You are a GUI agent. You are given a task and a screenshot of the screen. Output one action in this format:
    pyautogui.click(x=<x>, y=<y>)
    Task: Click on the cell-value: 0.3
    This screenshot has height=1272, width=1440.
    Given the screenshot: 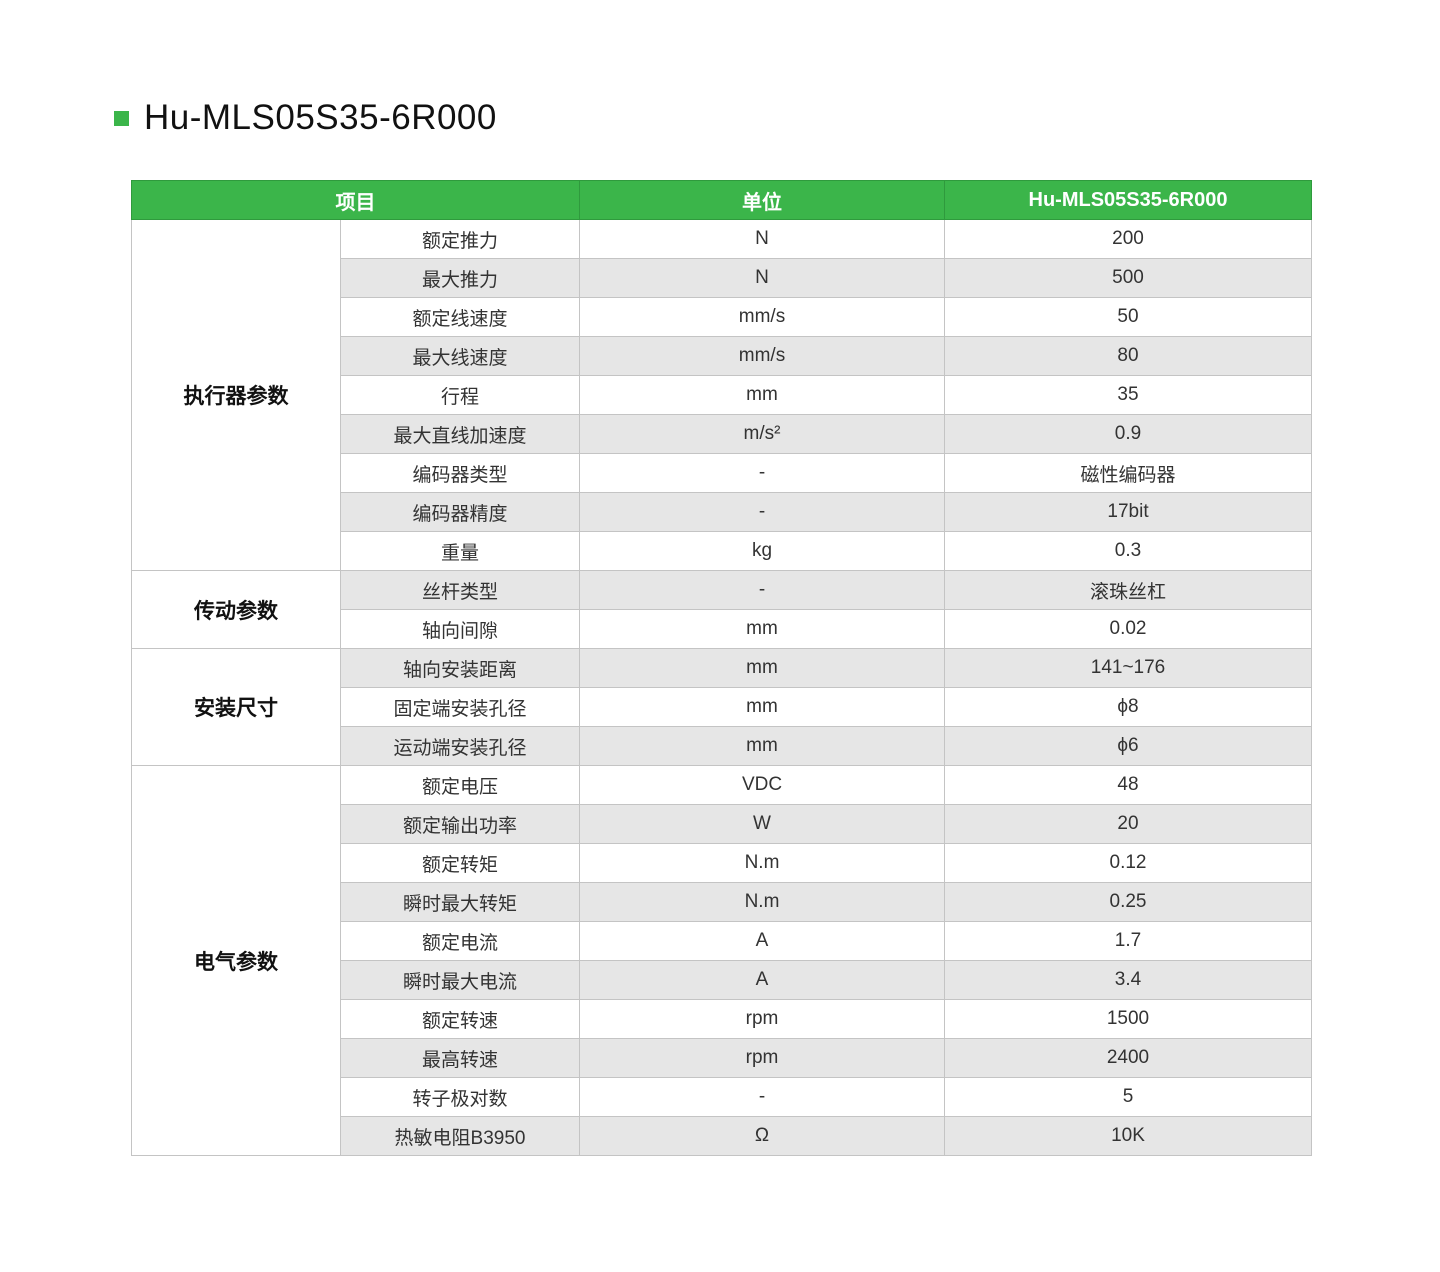 What is the action you would take?
    pyautogui.click(x=1128, y=551)
    